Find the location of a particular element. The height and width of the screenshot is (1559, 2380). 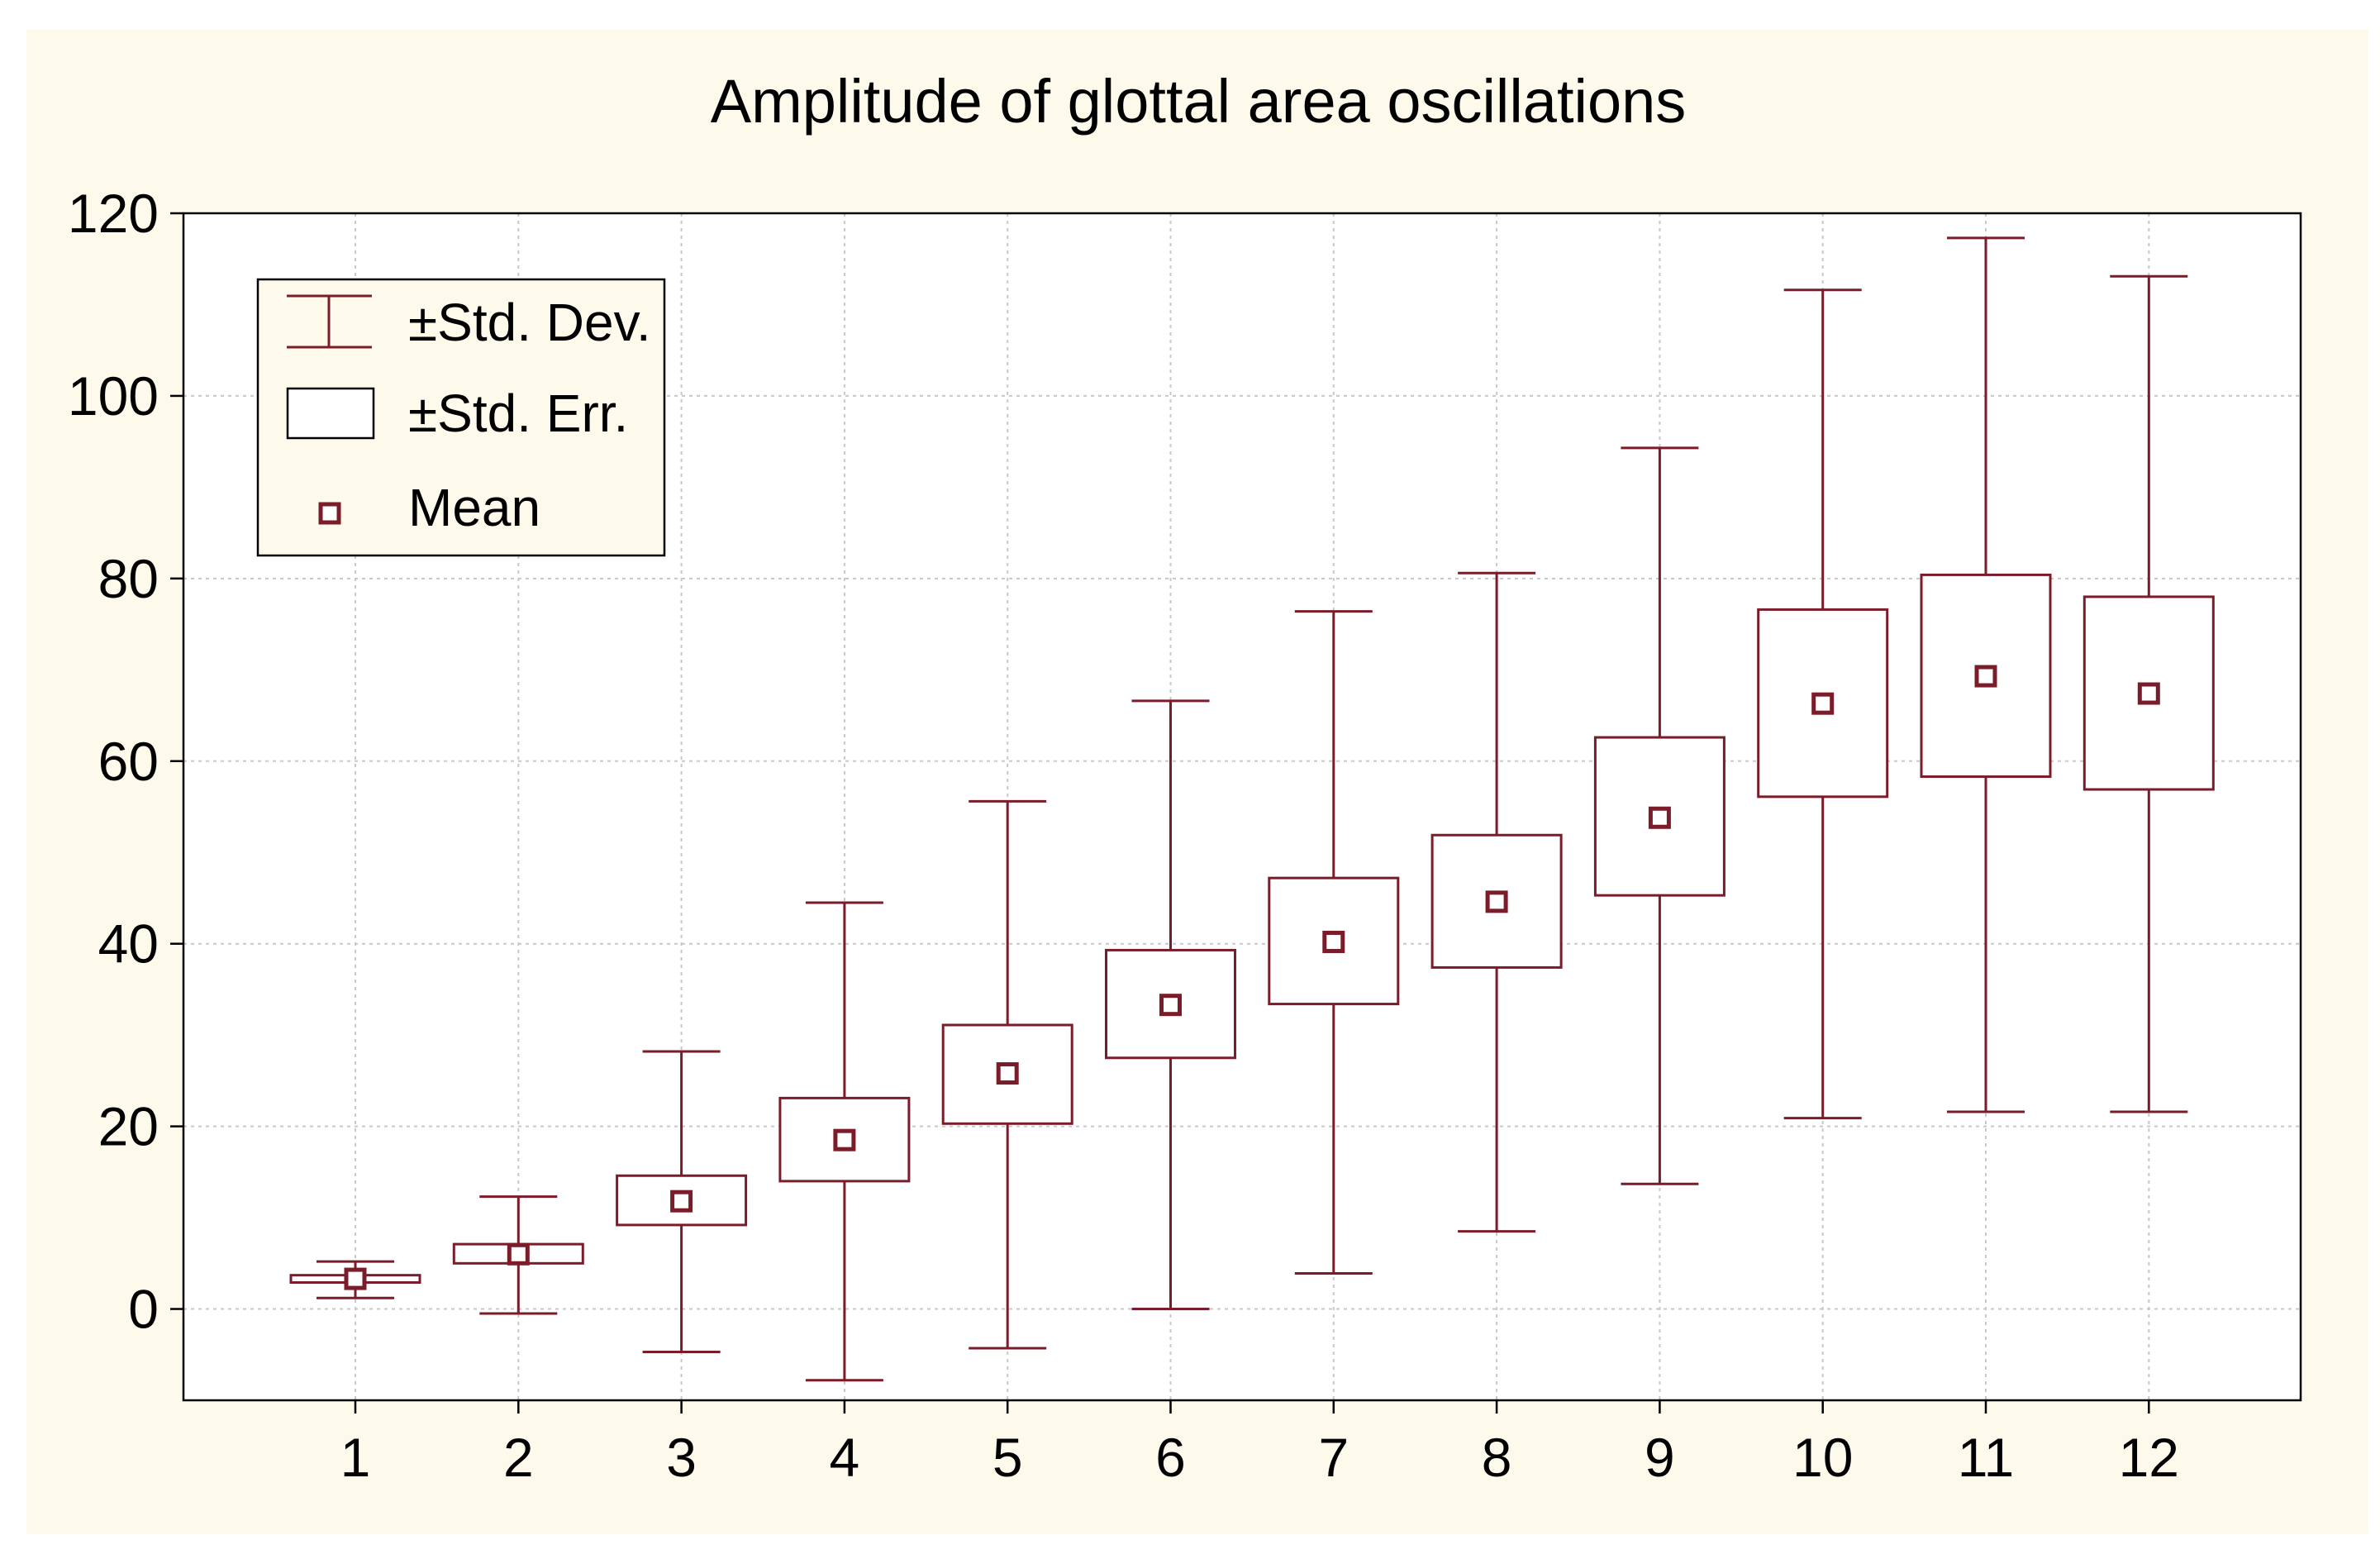

x-tick-label-3: 3 is located at coordinates (681, 1457).